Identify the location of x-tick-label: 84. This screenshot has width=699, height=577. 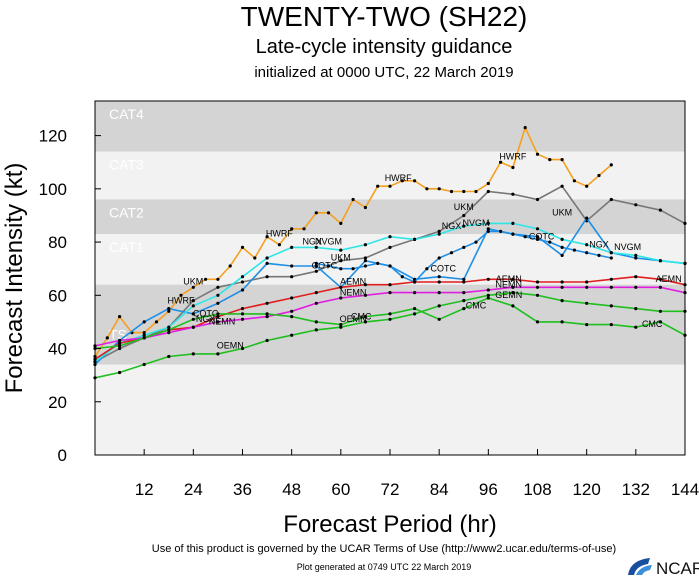
(439, 489).